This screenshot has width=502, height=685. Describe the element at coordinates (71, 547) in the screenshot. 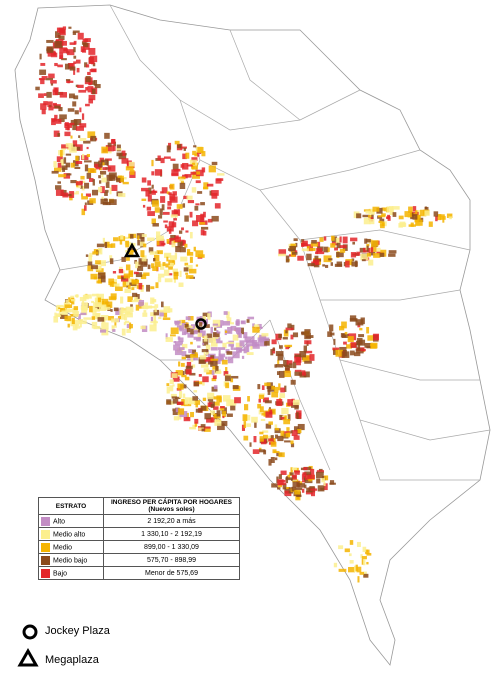

I see `legend-cell: Medio` at that location.